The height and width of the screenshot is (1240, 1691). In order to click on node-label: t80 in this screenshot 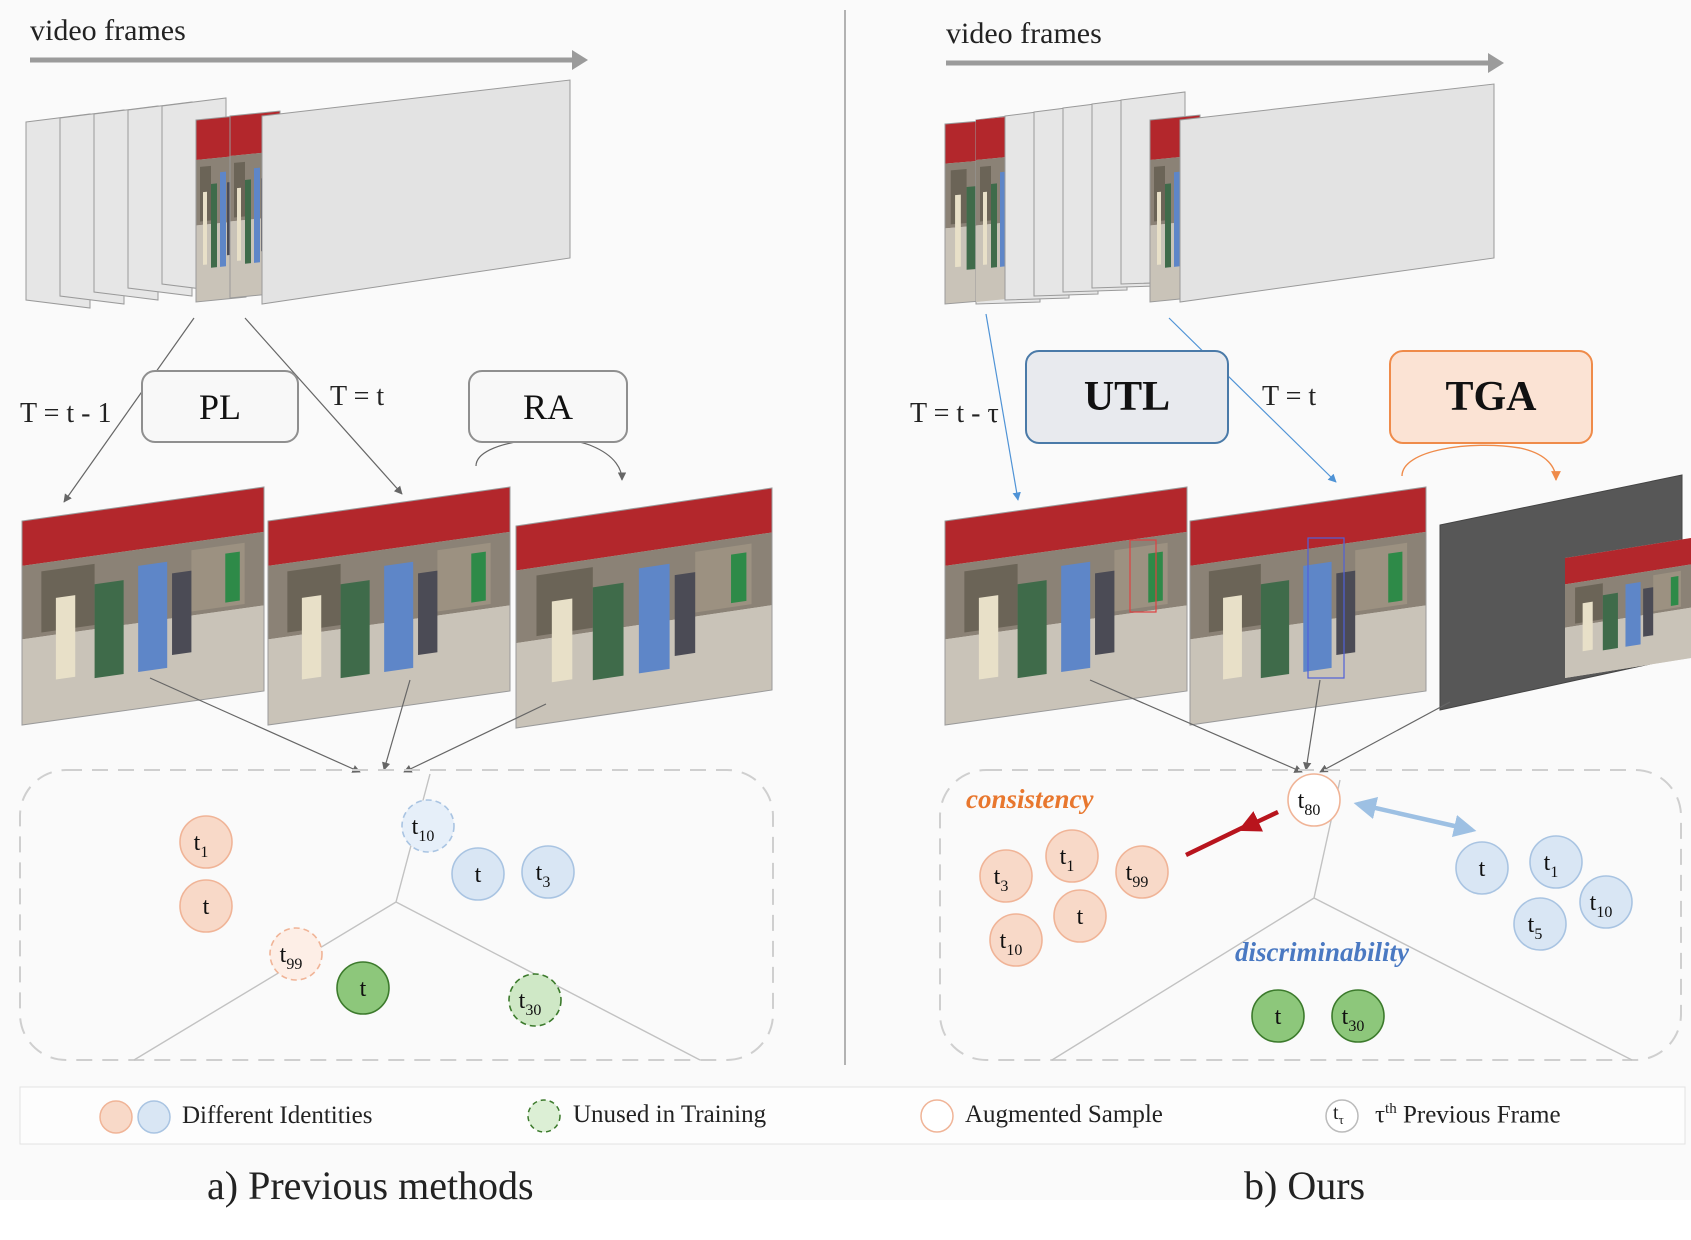, I will do `click(1309, 803)`.